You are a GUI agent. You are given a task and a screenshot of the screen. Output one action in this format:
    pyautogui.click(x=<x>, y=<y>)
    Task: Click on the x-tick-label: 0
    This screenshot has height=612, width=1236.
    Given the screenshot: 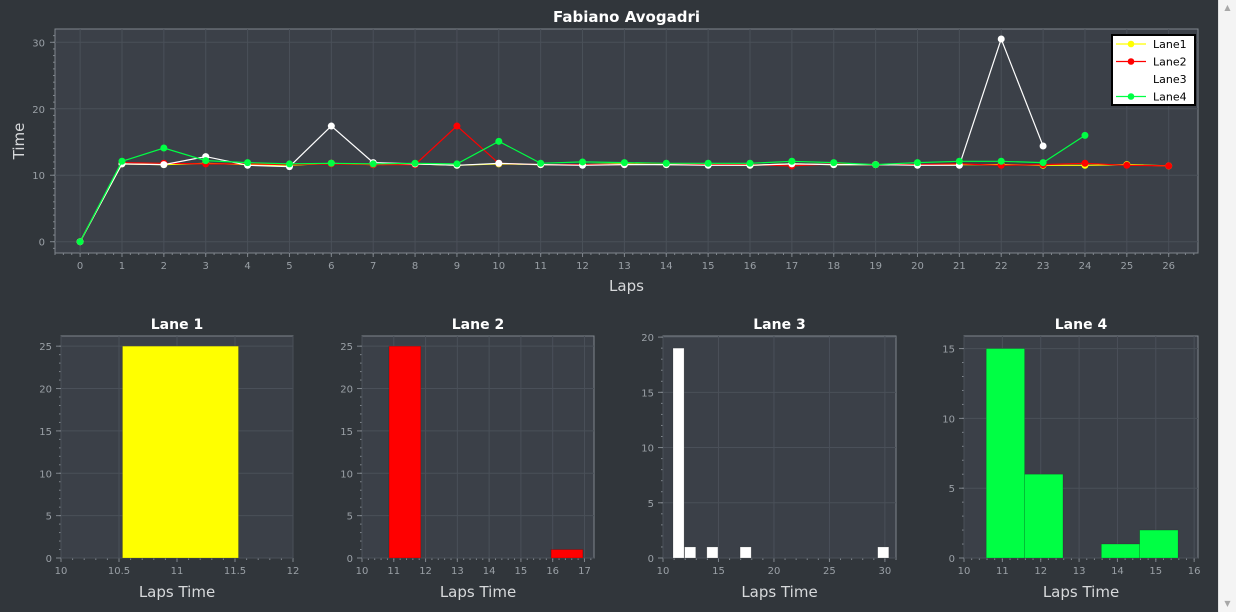 What is the action you would take?
    pyautogui.click(x=80, y=266)
    